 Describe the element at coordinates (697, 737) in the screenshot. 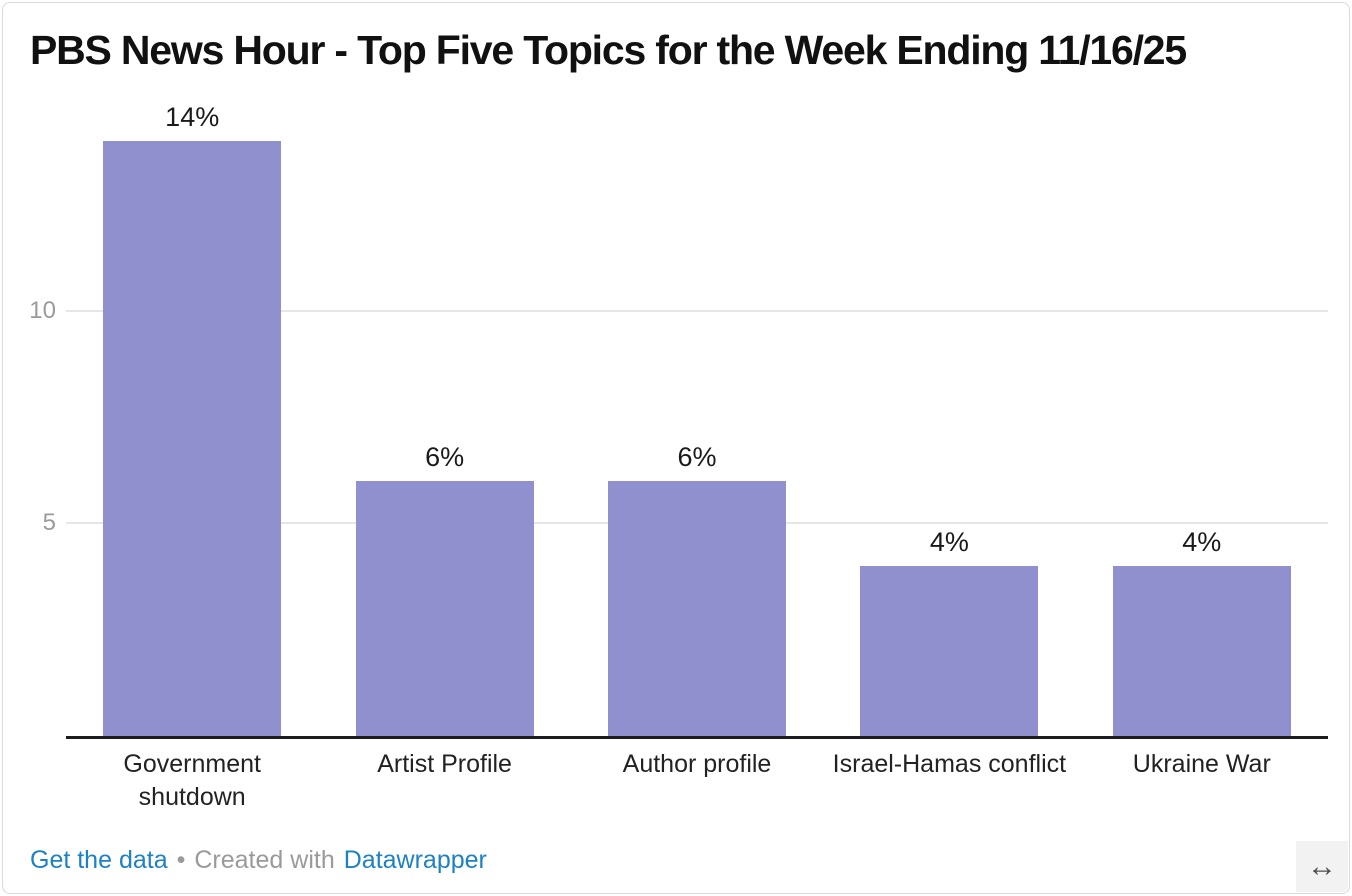

I see `x-axis-line` at that location.